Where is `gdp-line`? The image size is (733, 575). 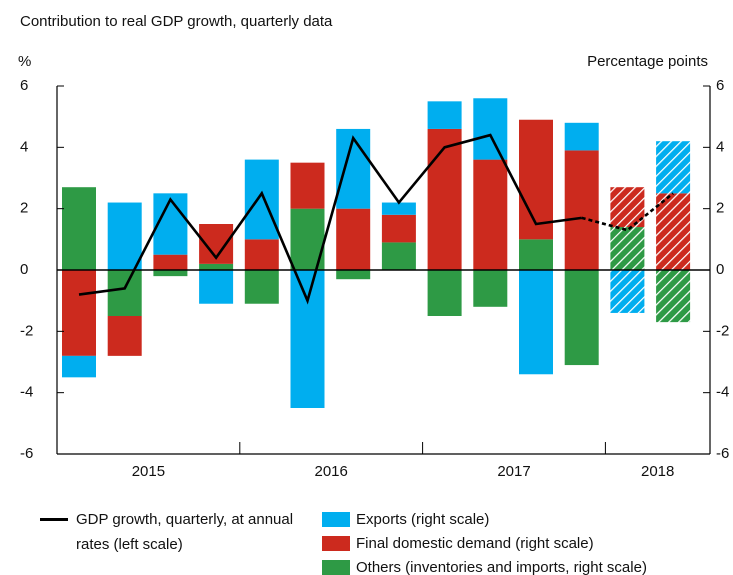 gdp-line is located at coordinates (627, 212).